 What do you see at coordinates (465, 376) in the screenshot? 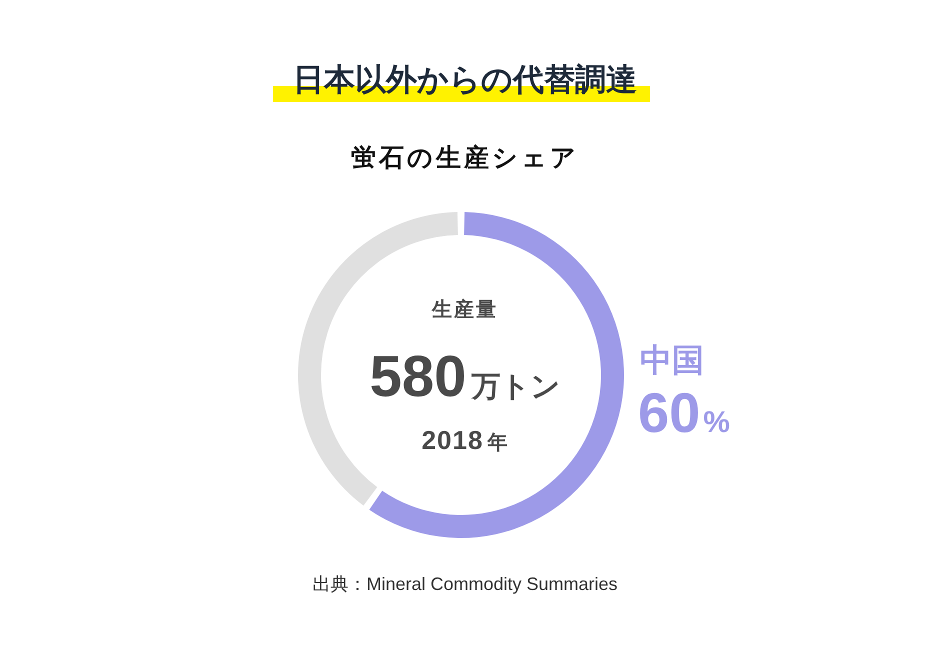
I see `text: 580万トン` at bounding box center [465, 376].